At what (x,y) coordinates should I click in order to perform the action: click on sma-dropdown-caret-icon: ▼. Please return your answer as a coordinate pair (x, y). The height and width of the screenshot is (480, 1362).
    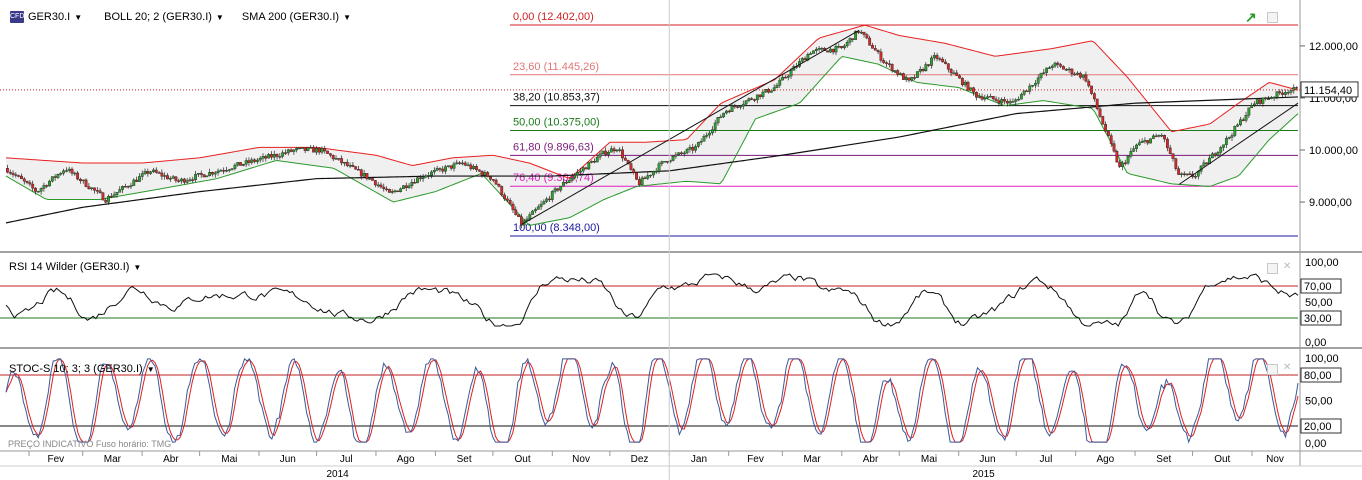
    Looking at the image, I should click on (347, 17).